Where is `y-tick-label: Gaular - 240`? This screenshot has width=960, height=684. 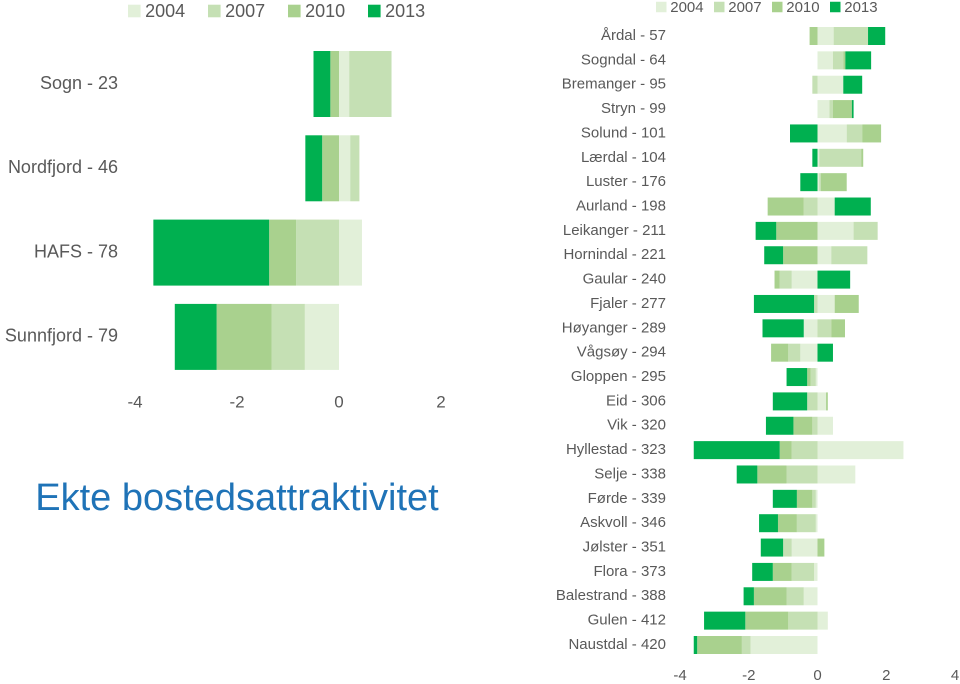
y-tick-label: Gaular - 240 is located at coordinates (624, 279).